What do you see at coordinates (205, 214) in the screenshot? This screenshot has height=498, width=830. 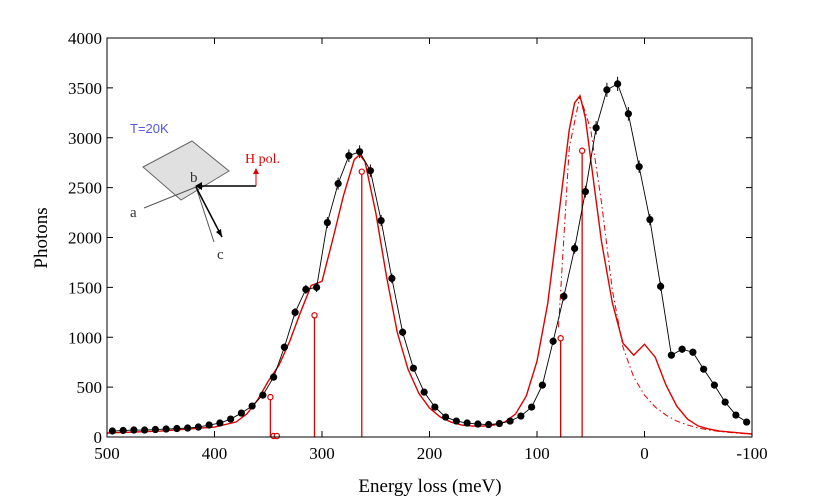 I see `axis-c-line` at bounding box center [205, 214].